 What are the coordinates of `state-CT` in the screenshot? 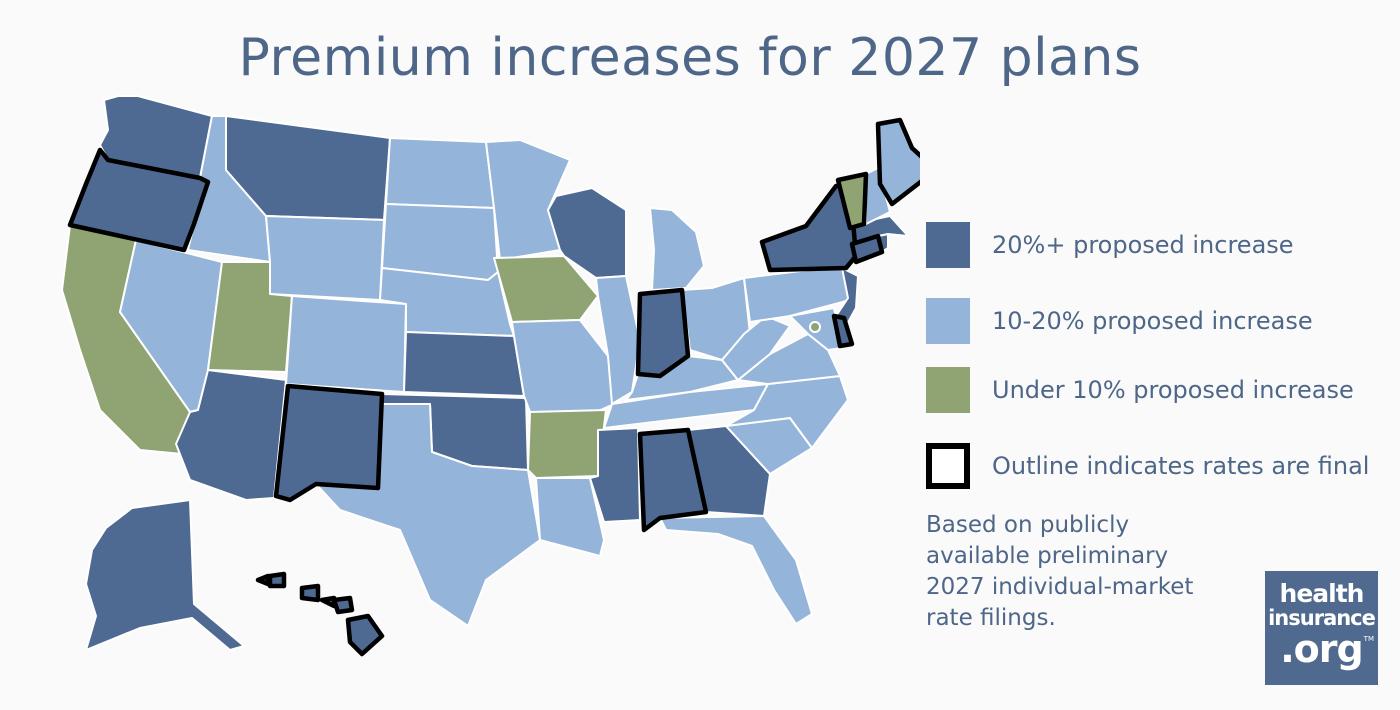 It's located at (867, 249).